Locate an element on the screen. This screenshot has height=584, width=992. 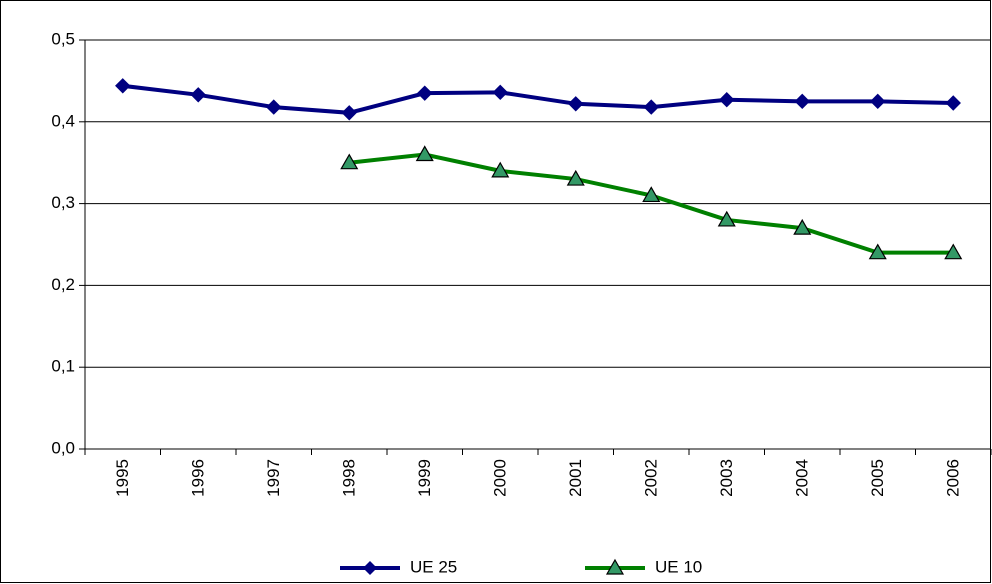
y-tick-label: 0,3 is located at coordinates (63, 202).